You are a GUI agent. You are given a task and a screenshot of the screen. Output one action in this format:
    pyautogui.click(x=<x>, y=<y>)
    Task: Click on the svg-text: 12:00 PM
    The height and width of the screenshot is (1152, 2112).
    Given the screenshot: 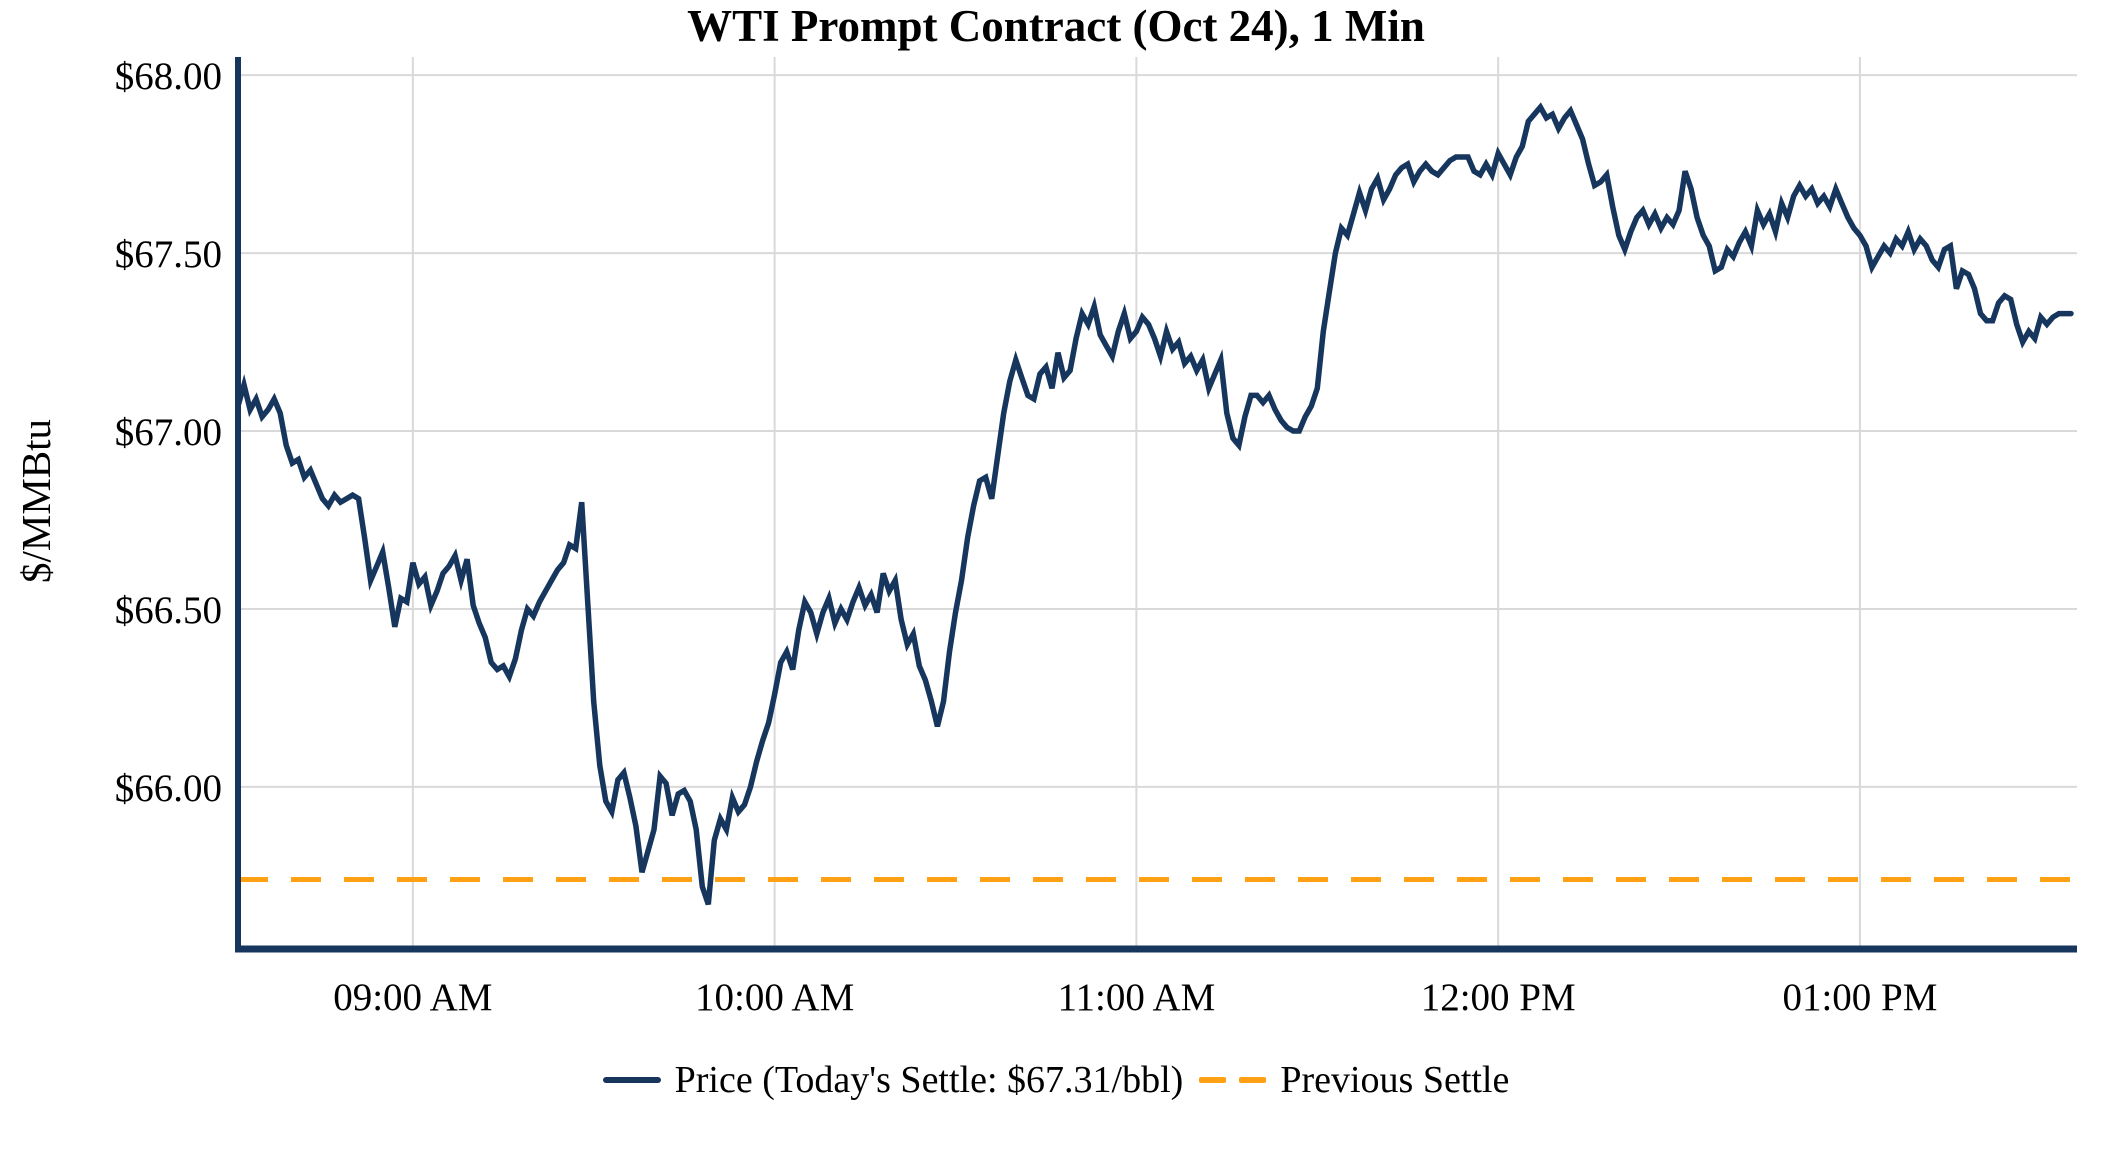 What is the action you would take?
    pyautogui.click(x=1498, y=997)
    